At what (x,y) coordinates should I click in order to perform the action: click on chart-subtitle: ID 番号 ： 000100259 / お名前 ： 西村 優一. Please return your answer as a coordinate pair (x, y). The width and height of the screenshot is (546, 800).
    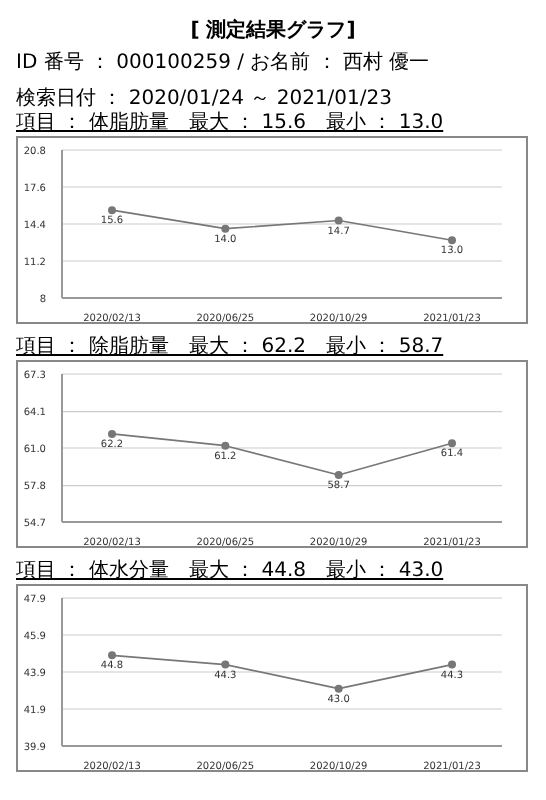
    Looking at the image, I should click on (224, 64).